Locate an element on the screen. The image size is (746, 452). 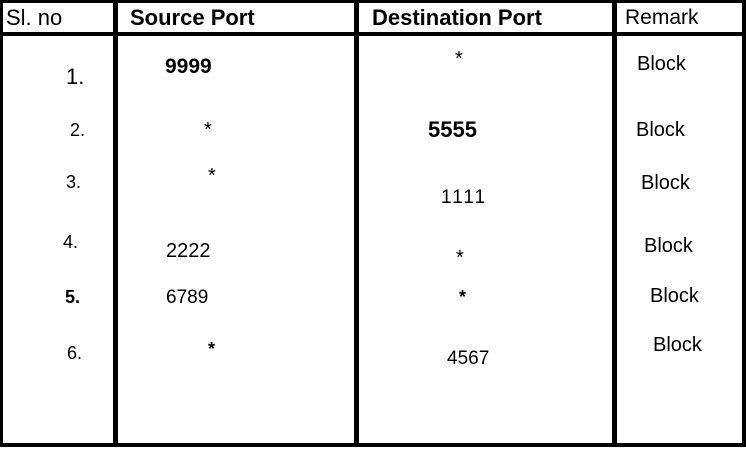
header-sl-no: Sl. no is located at coordinates (34, 17).